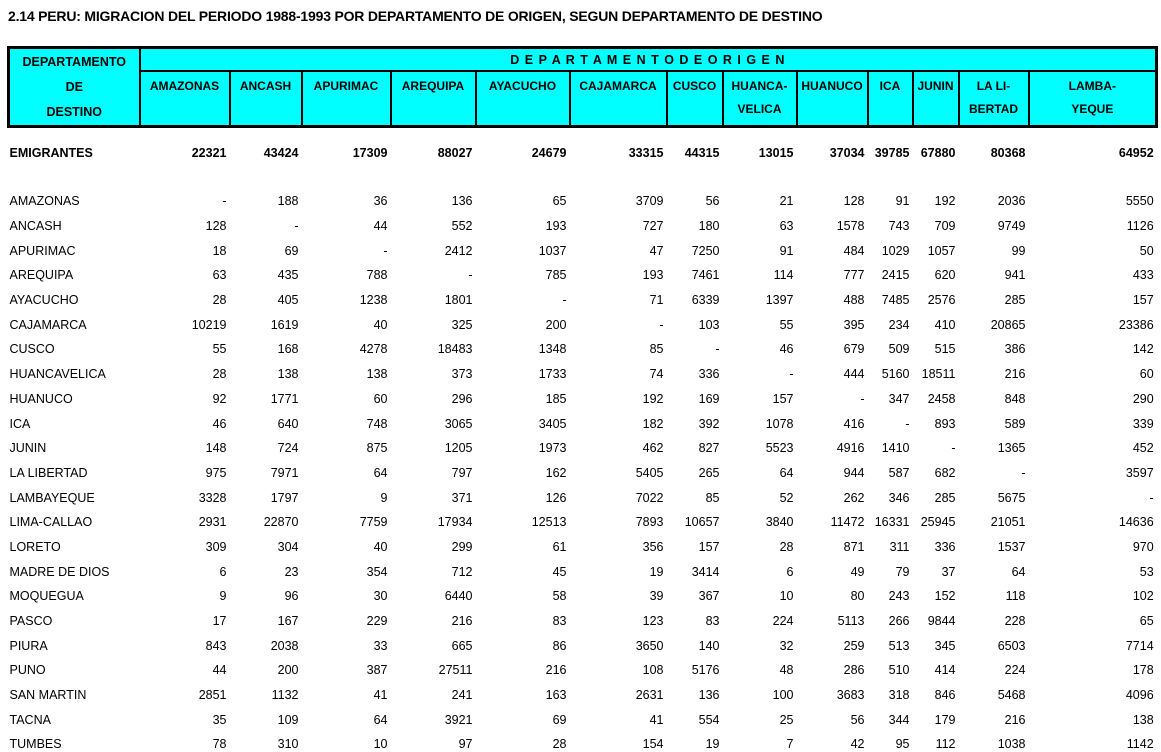  I want to click on row-label: CUSCO, so click(74, 349).